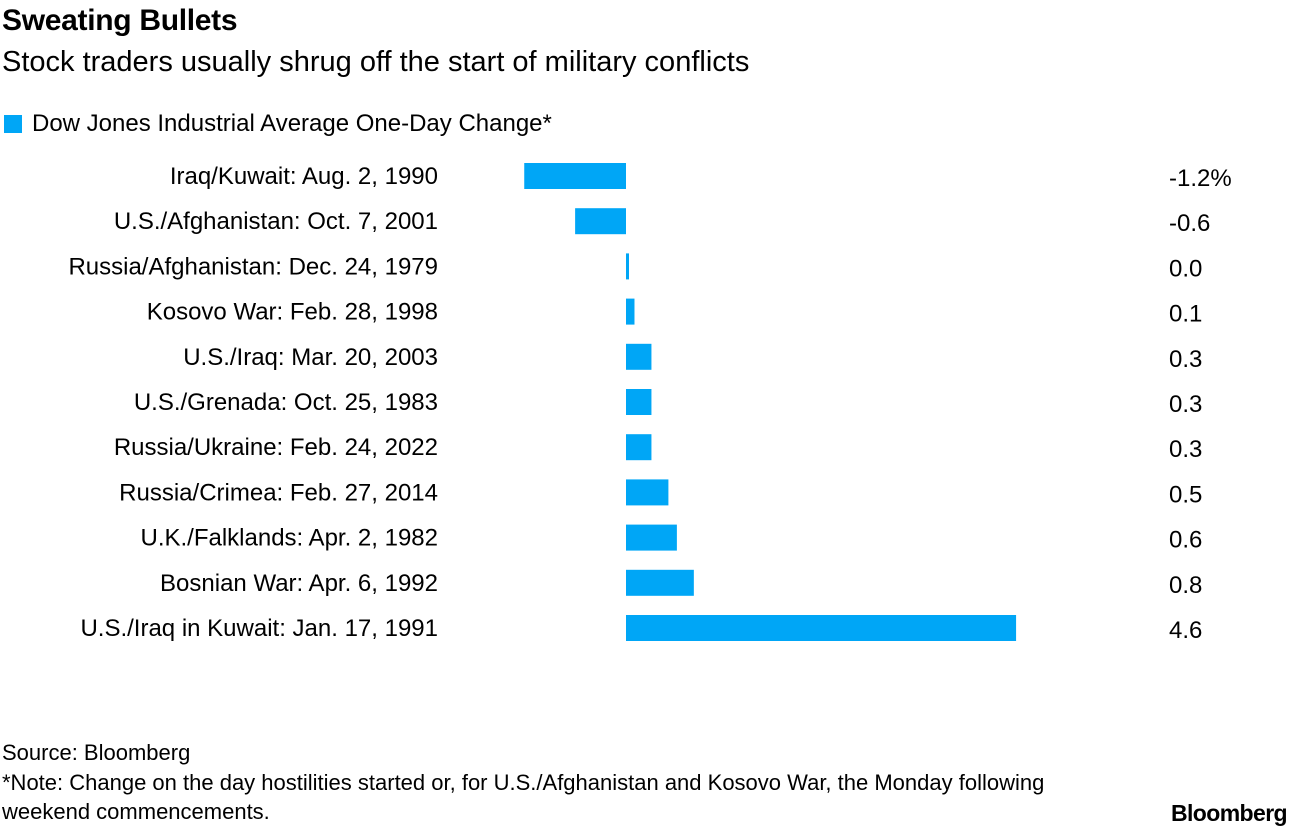  I want to click on bloomberg-logo: Bloomberg, so click(1229, 813).